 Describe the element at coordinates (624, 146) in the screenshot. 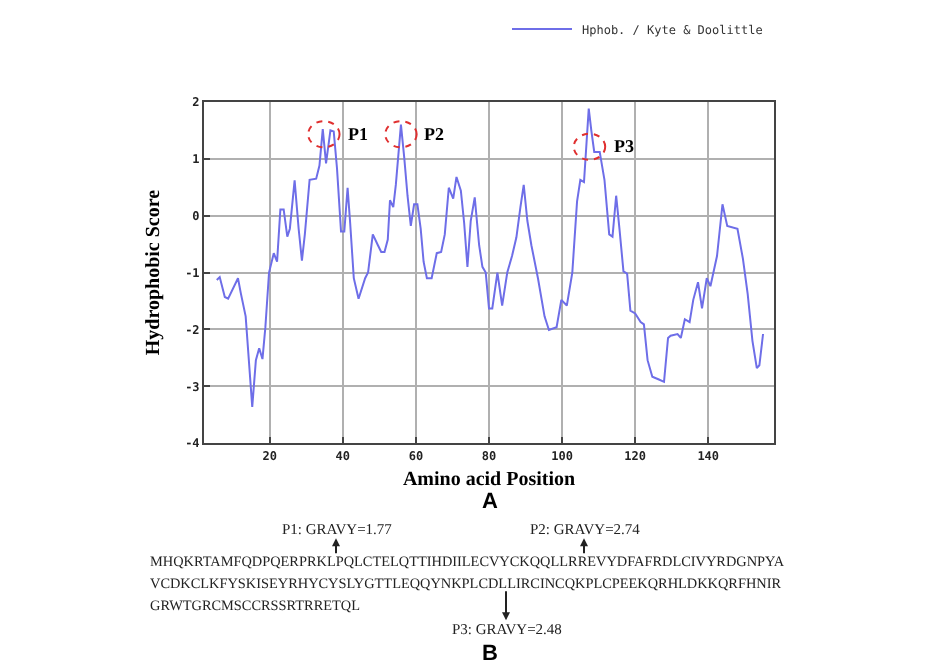

I see `annotation: P3` at that location.